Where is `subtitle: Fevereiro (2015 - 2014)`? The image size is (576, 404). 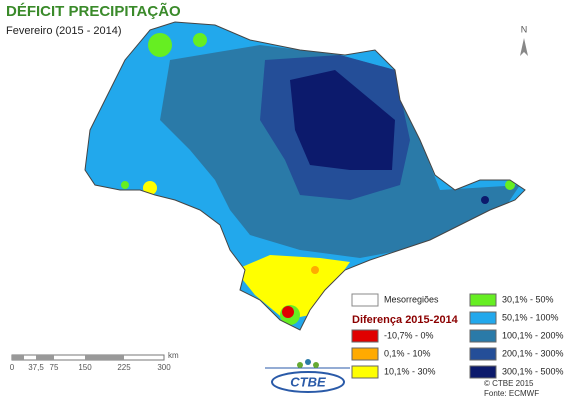
subtitle: Fevereiro (2015 - 2014) is located at coordinates (64, 31).